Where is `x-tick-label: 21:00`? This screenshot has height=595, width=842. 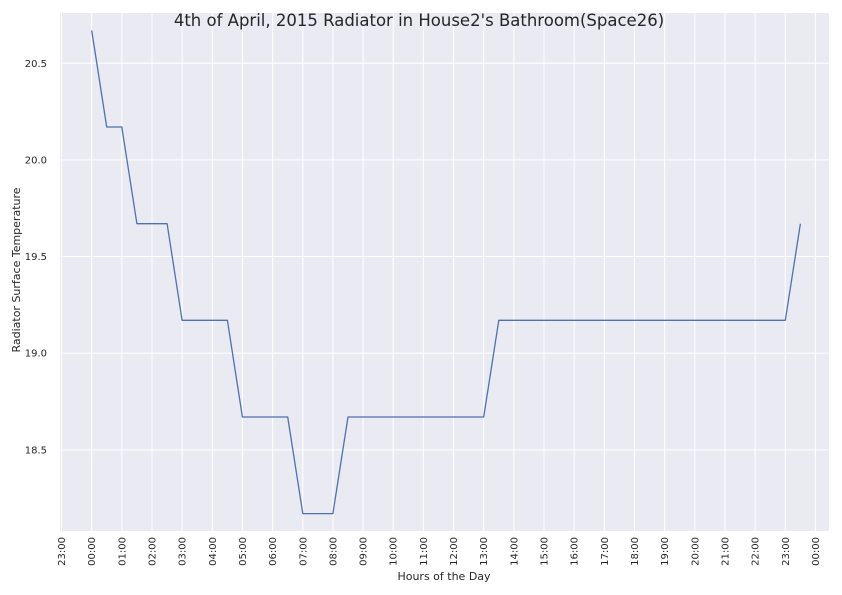 x-tick-label: 21:00 is located at coordinates (725, 551).